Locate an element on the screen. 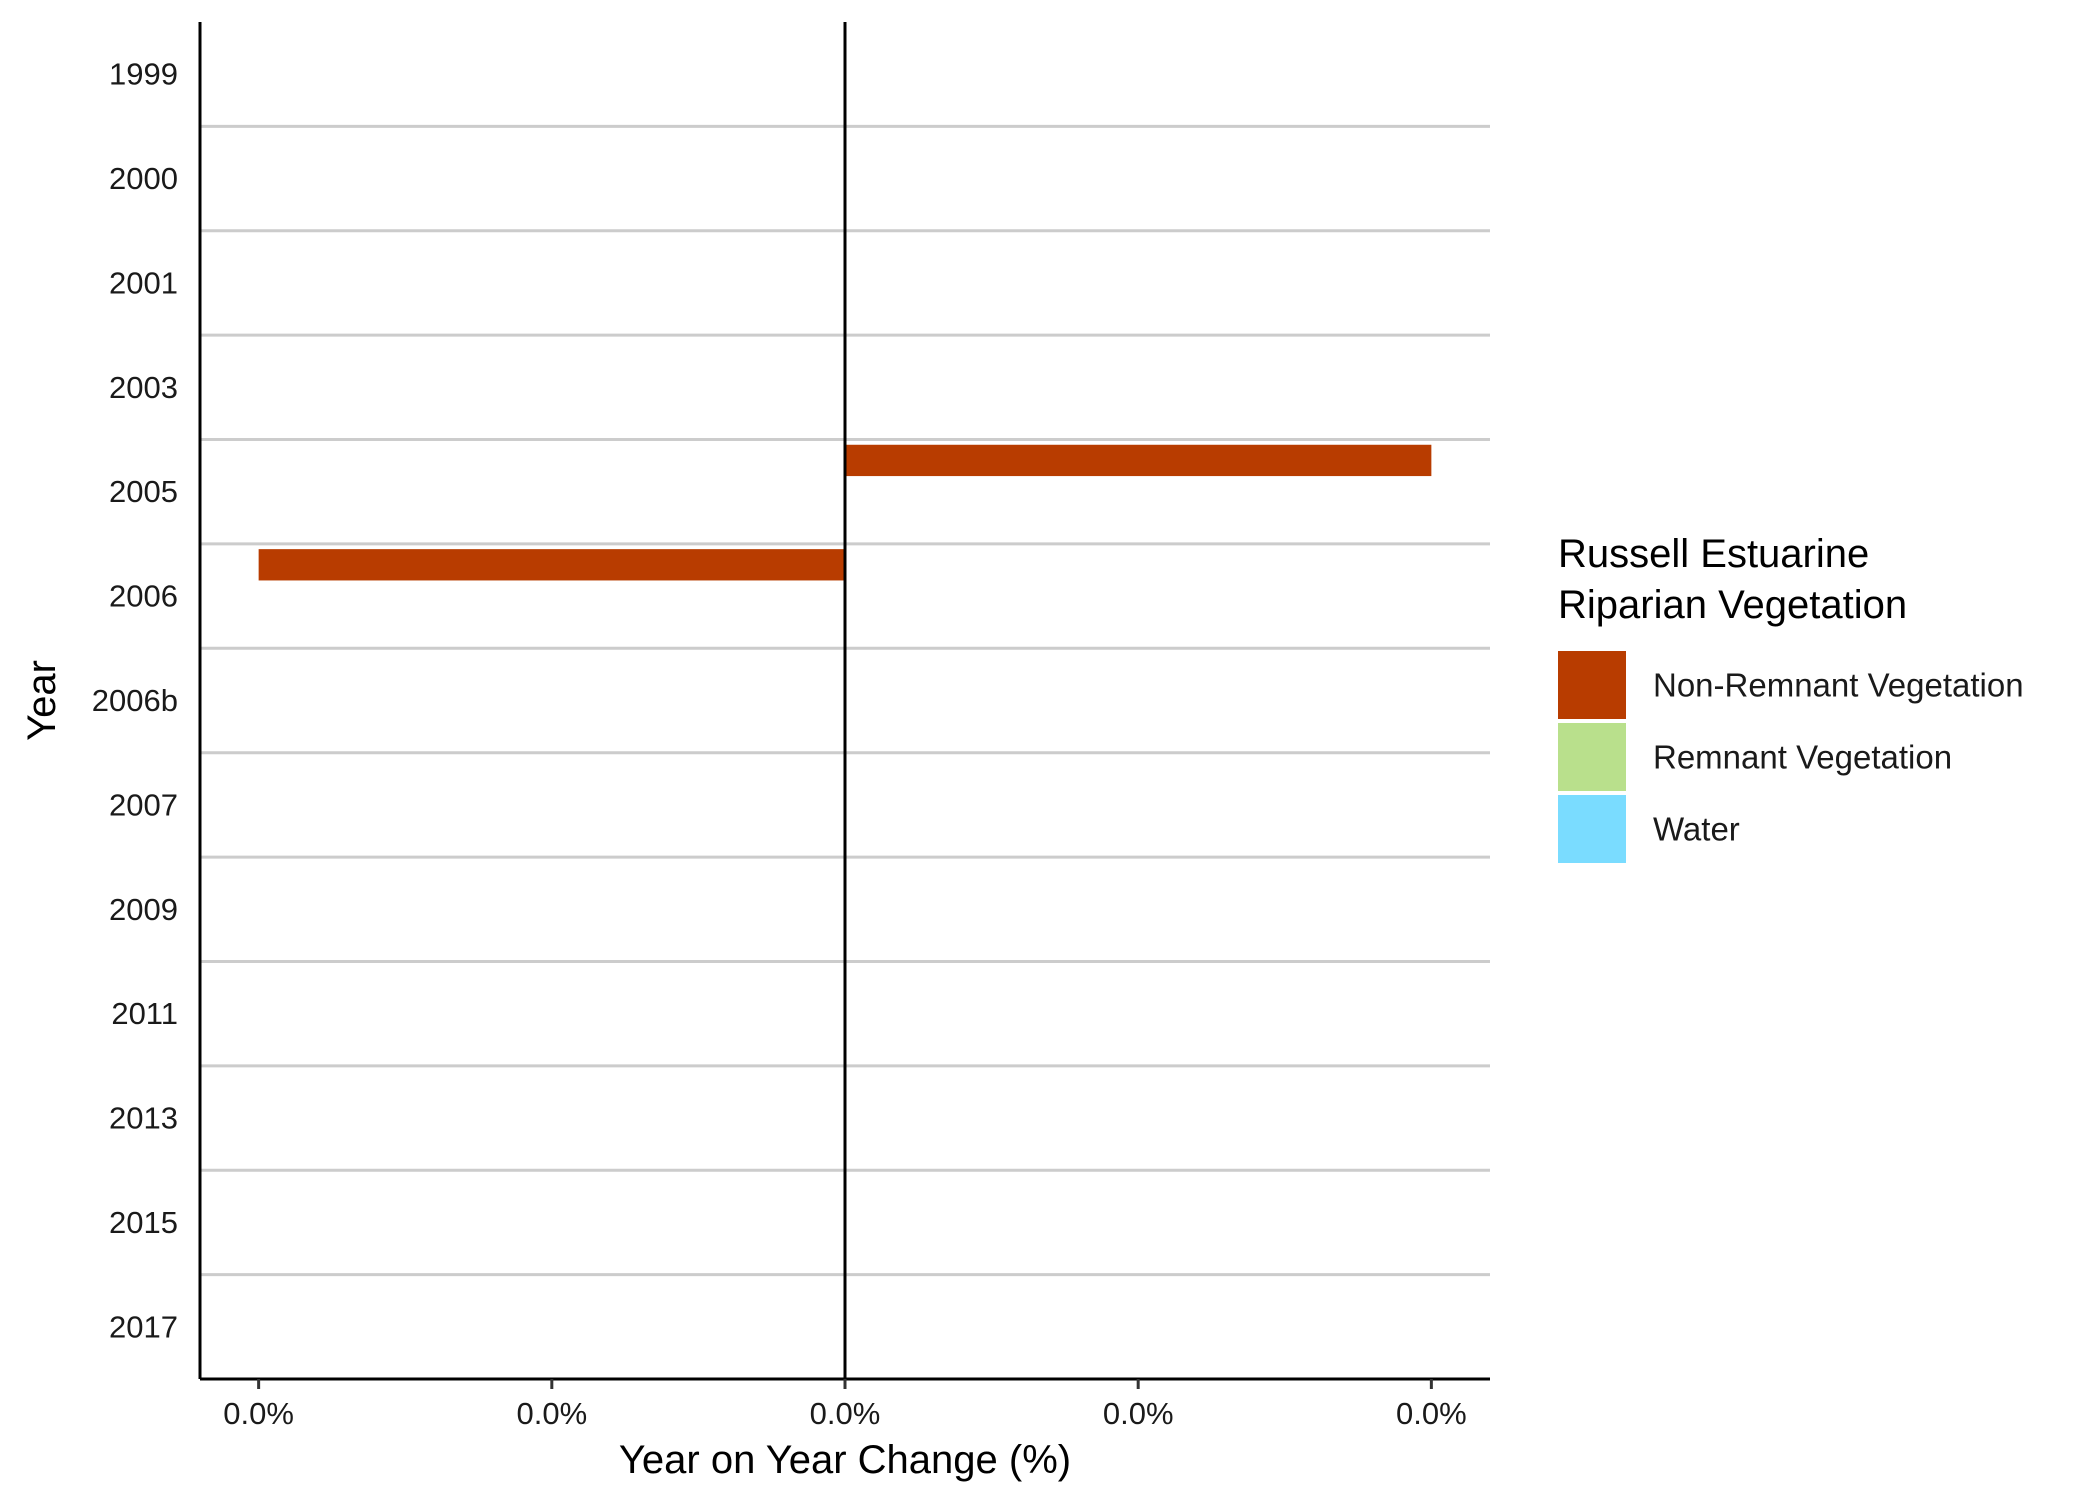  legend-title: Riparian Vegetation is located at coordinates (1732, 605).